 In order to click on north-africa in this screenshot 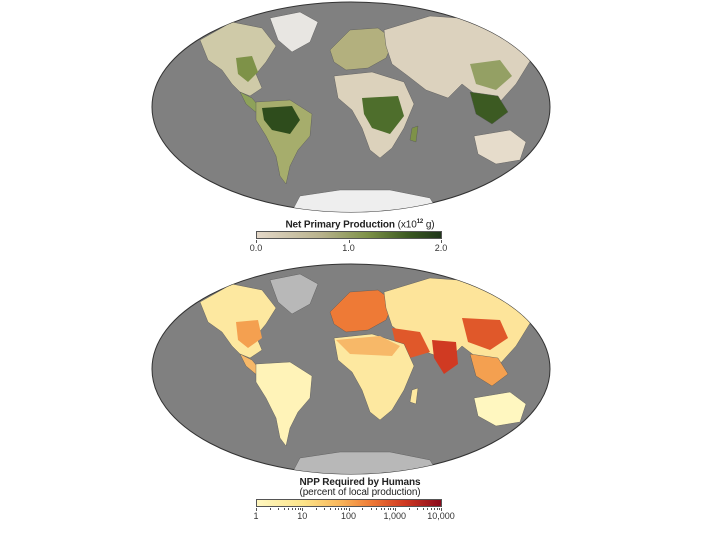, I will do `click(368, 346)`.